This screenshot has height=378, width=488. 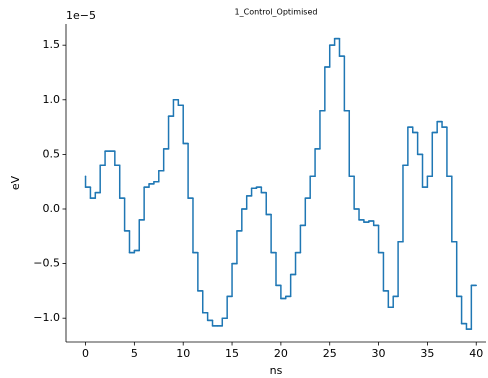 I want to click on x-tick-label: 20, so click(x=281, y=353).